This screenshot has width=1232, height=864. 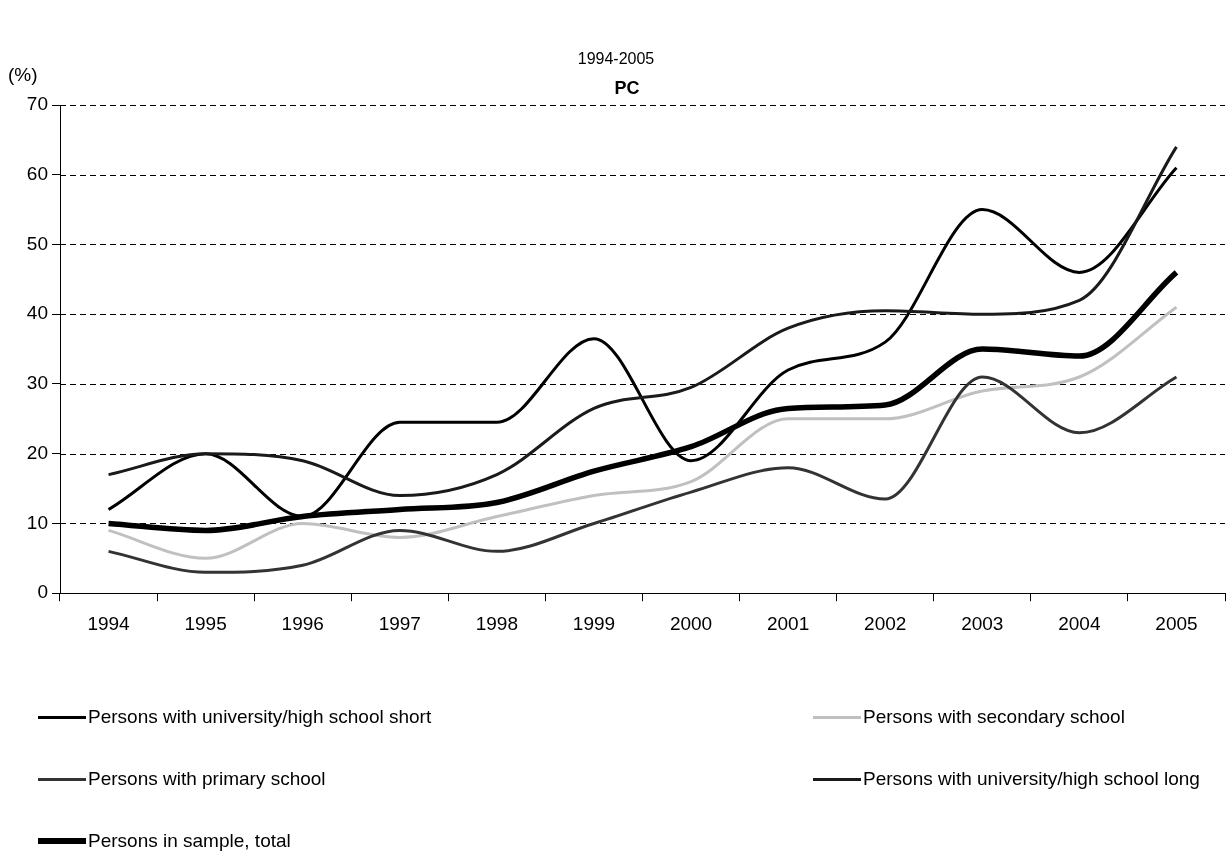 What do you see at coordinates (109, 623) in the screenshot?
I see `x-tick-label: 1994` at bounding box center [109, 623].